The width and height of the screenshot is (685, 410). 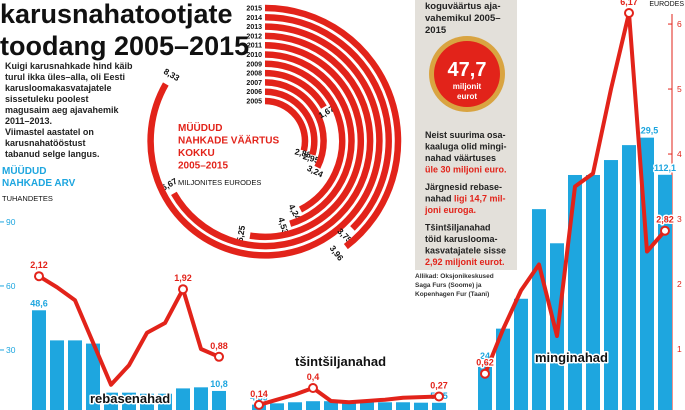 I want to click on y-axis-title: MÜÜDUD, so click(x=24, y=170).